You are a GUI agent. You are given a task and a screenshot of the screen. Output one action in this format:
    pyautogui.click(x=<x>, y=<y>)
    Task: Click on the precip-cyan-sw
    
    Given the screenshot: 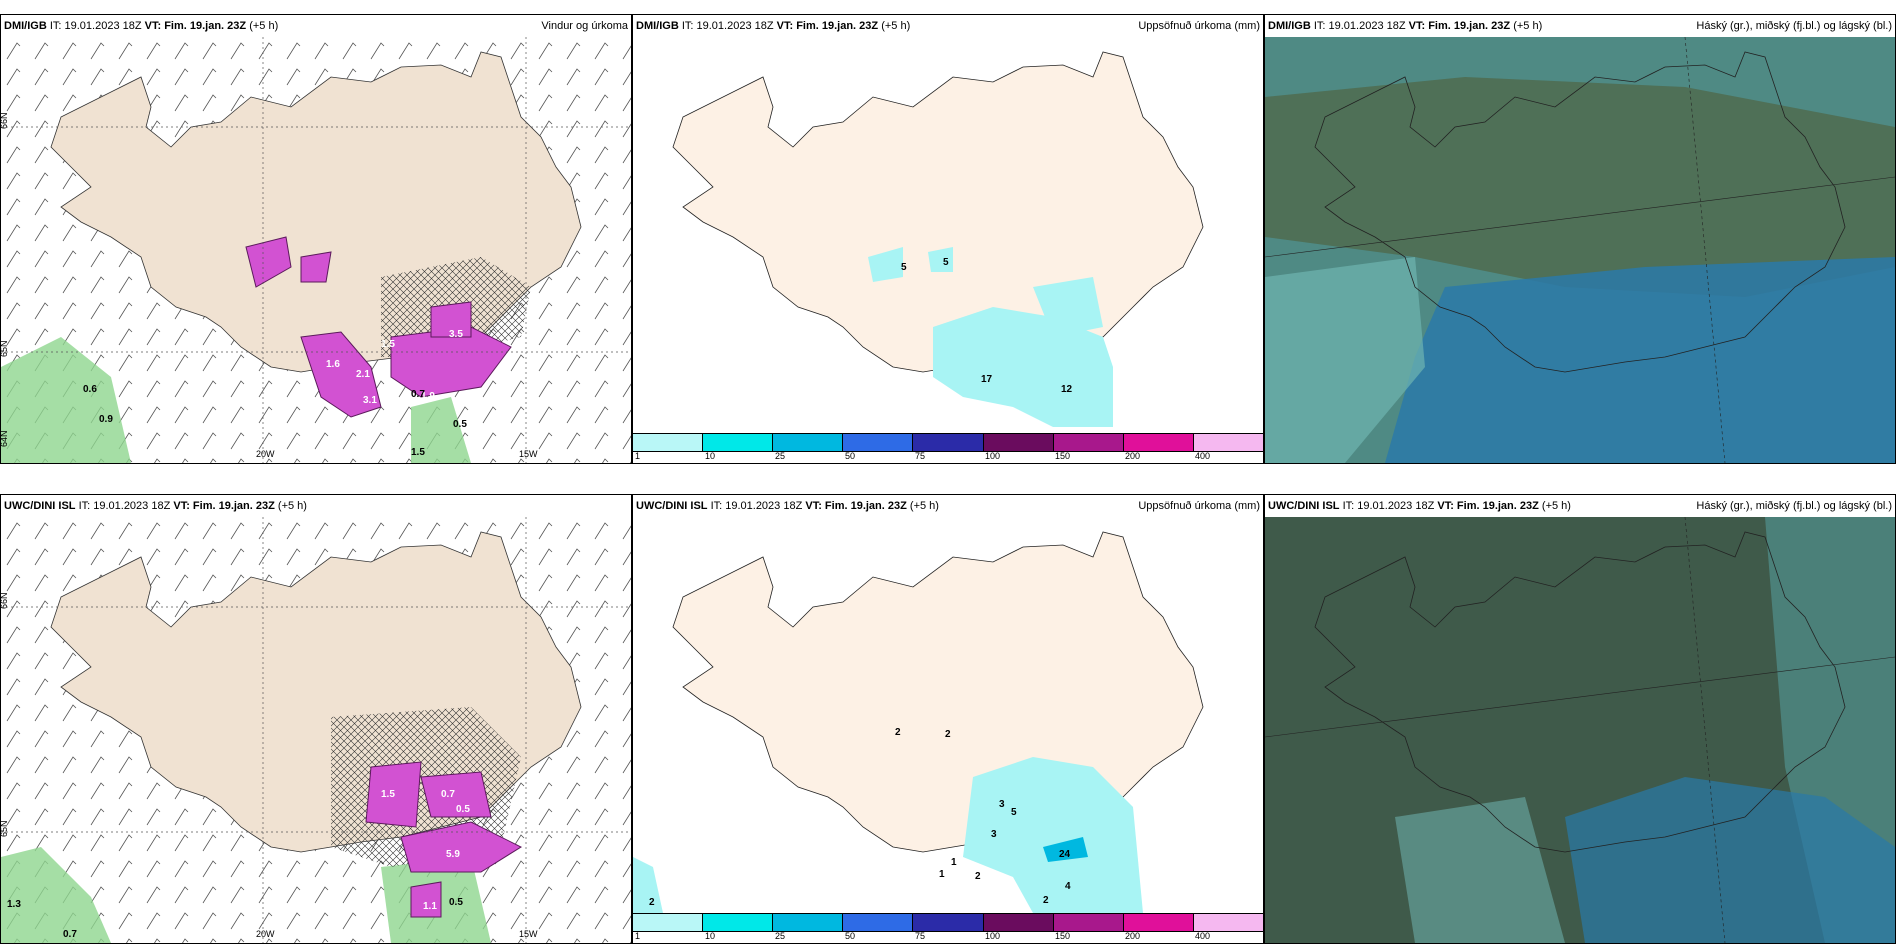 What is the action you would take?
    pyautogui.click(x=648, y=885)
    